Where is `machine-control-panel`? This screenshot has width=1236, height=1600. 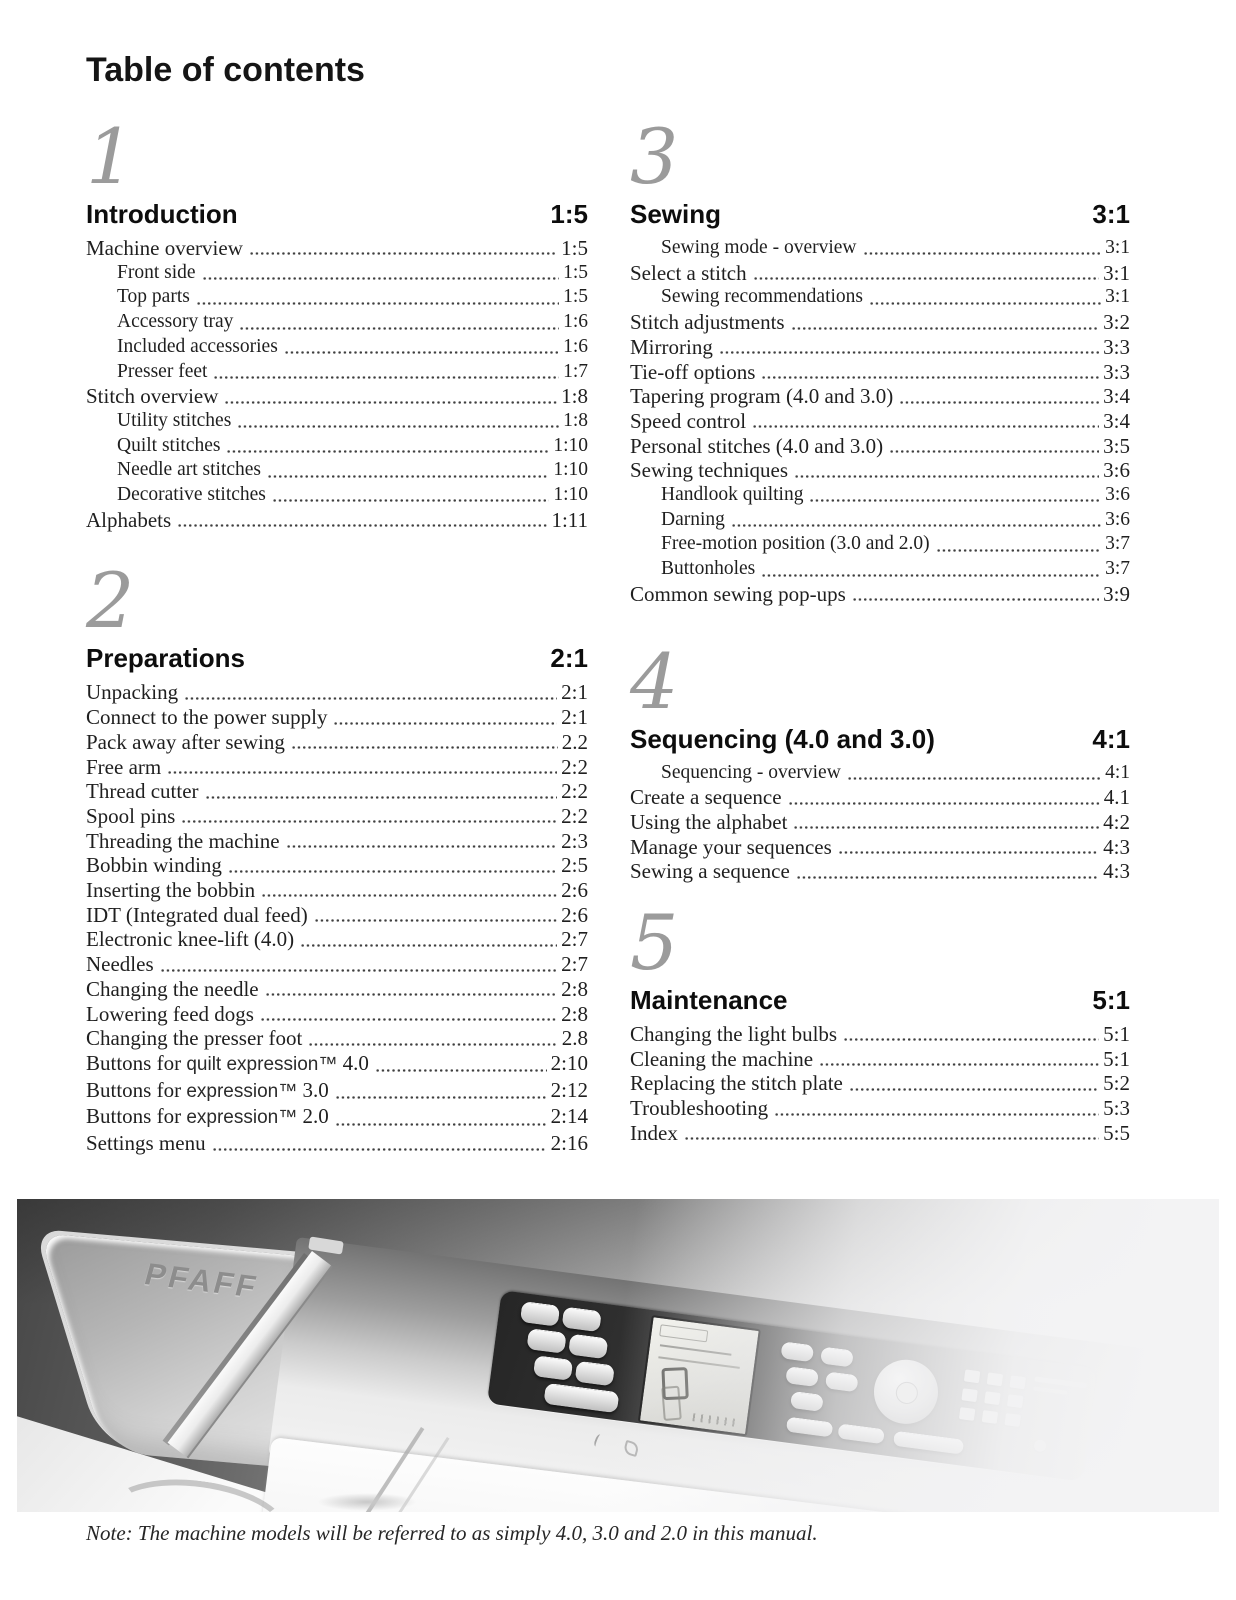
machine-control-panel is located at coordinates (791, 1386).